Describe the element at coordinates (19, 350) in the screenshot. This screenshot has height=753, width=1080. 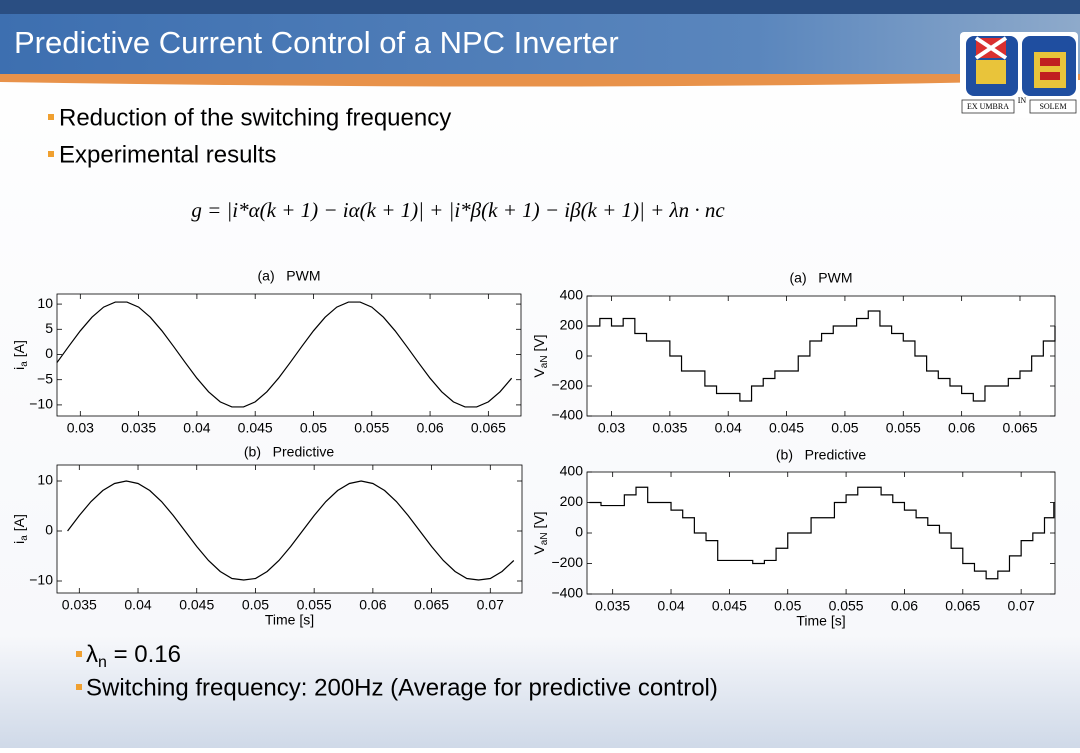
I see `y-axis-unit: [A]` at that location.